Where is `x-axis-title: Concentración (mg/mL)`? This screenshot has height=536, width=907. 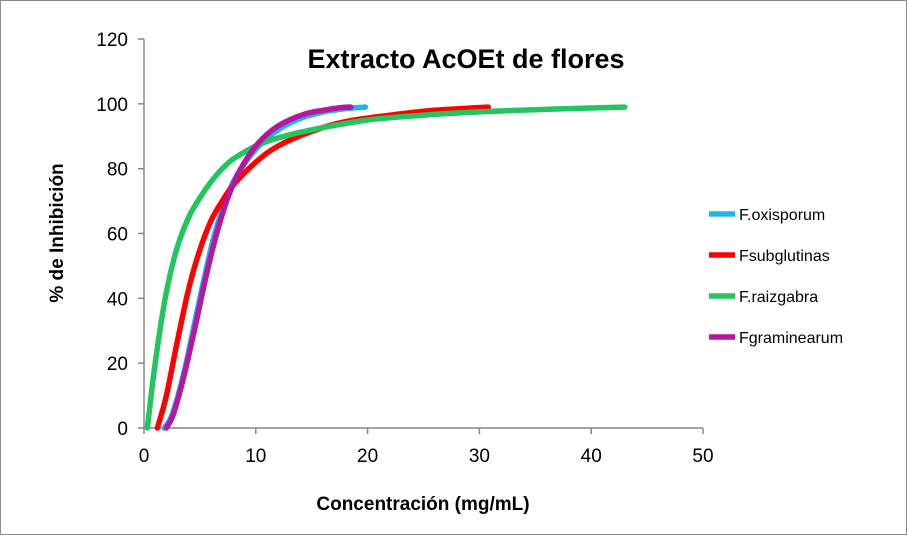
x-axis-title: Concentración (mg/mL) is located at coordinates (422, 504).